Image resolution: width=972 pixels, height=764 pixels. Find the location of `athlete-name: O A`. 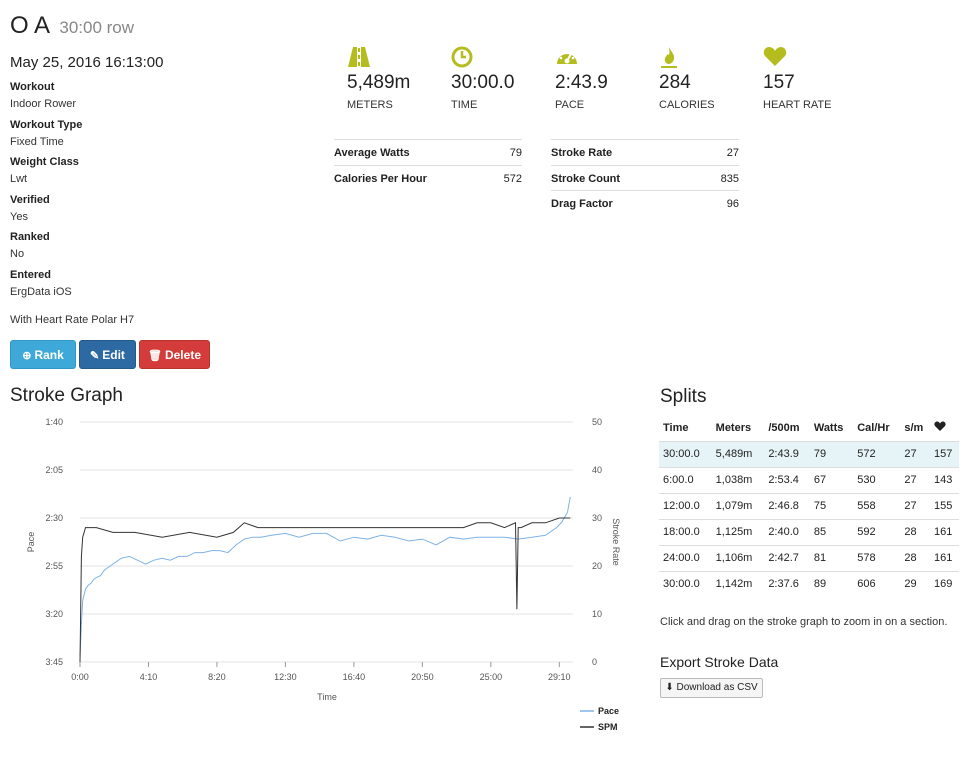

athlete-name: O A is located at coordinates (29, 25).